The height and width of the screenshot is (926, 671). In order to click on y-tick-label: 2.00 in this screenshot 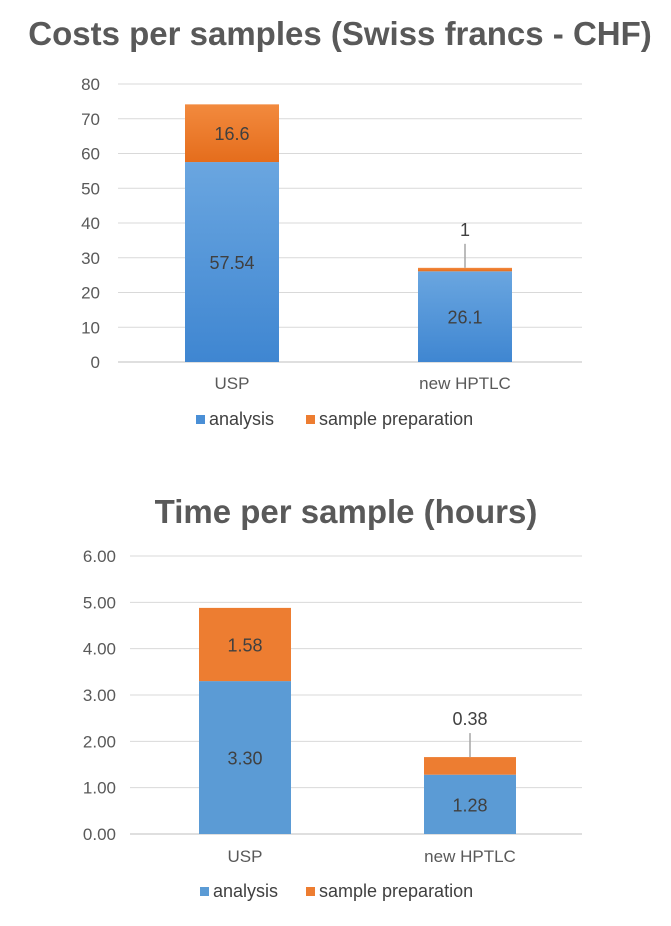, I will do `click(99, 741)`.